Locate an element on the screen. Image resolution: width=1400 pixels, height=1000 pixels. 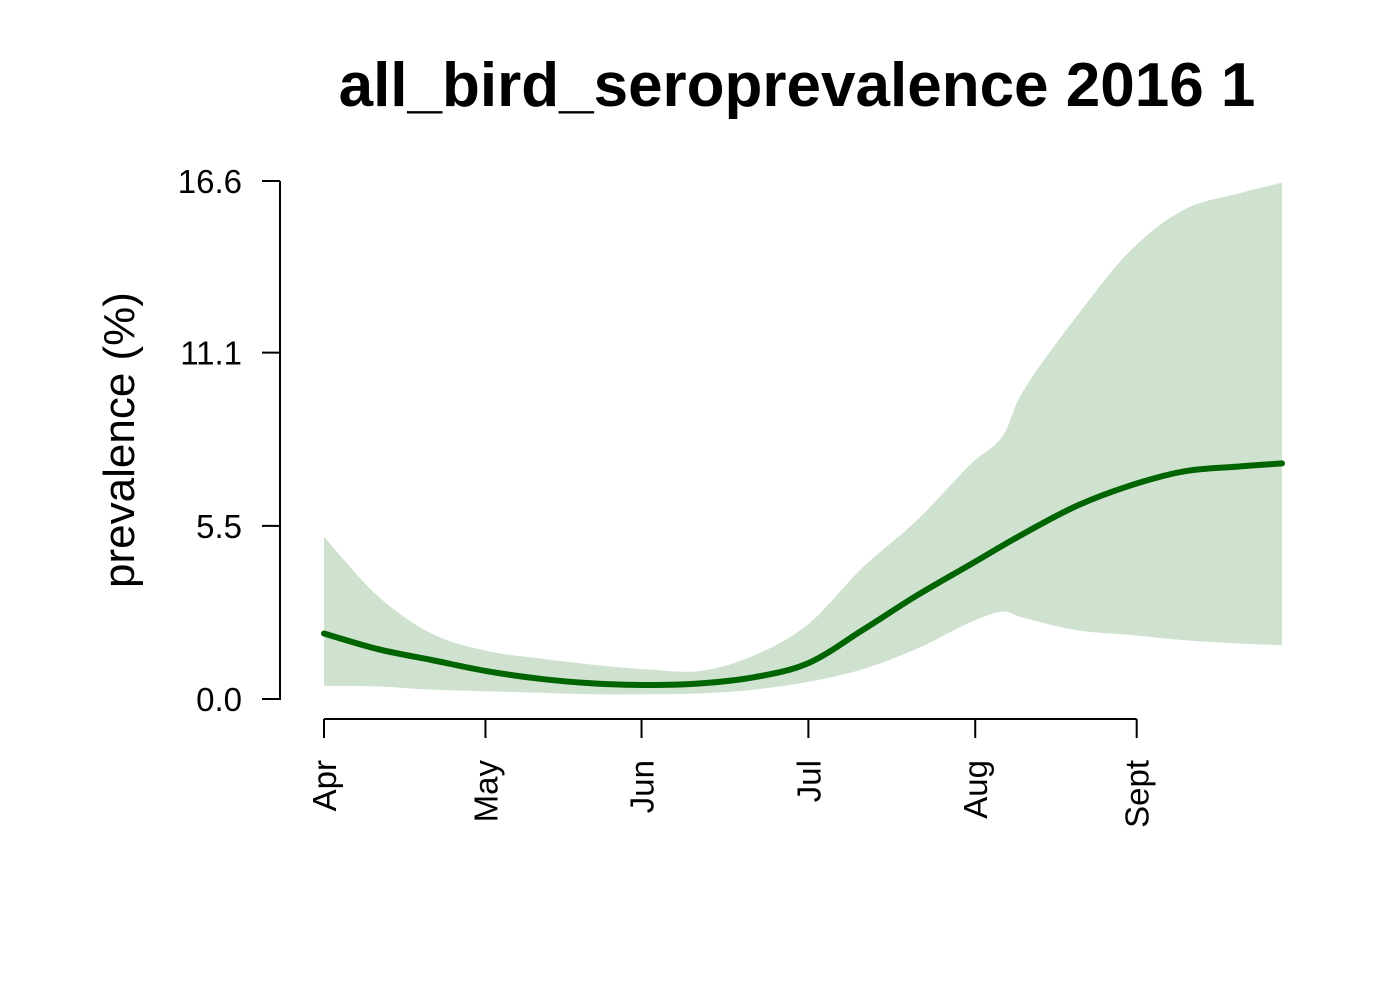
x-tick-label: Apr is located at coordinates (324, 785).